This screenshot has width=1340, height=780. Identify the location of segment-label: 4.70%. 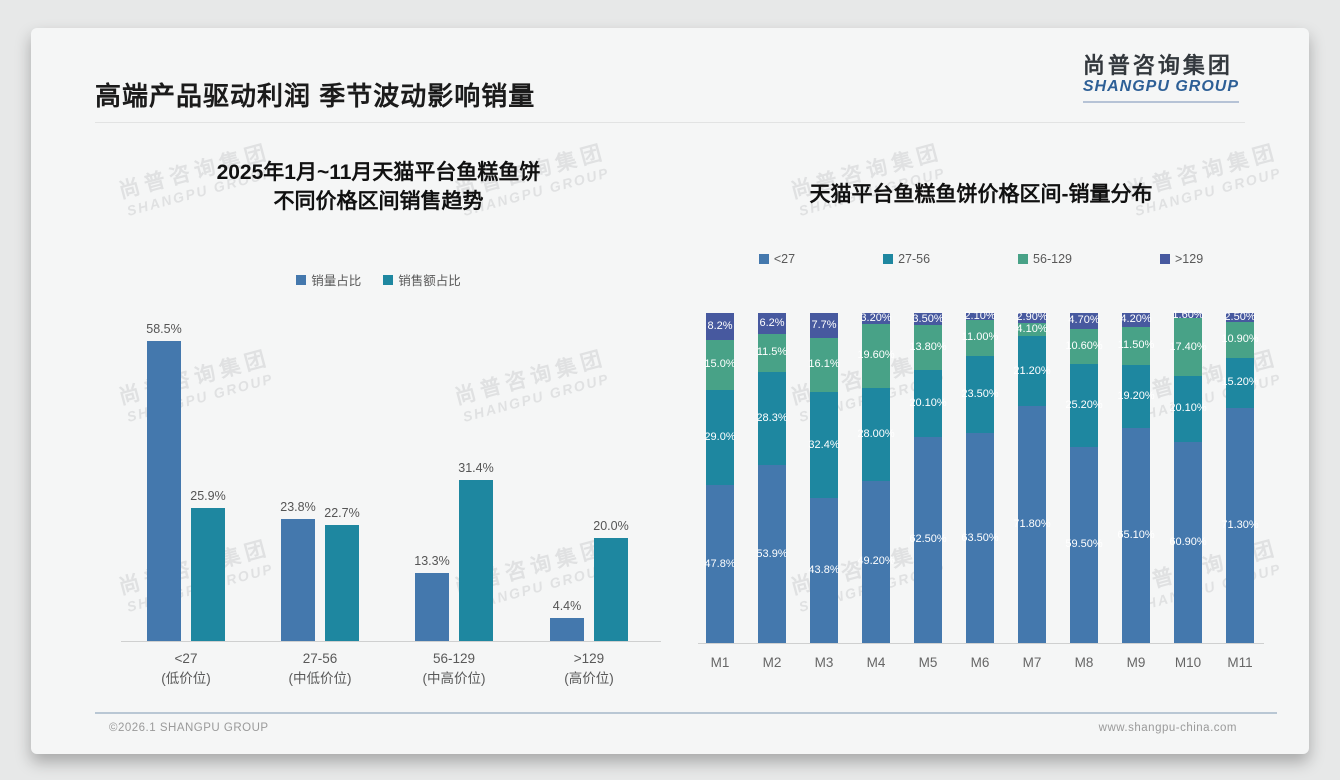
(1084, 320).